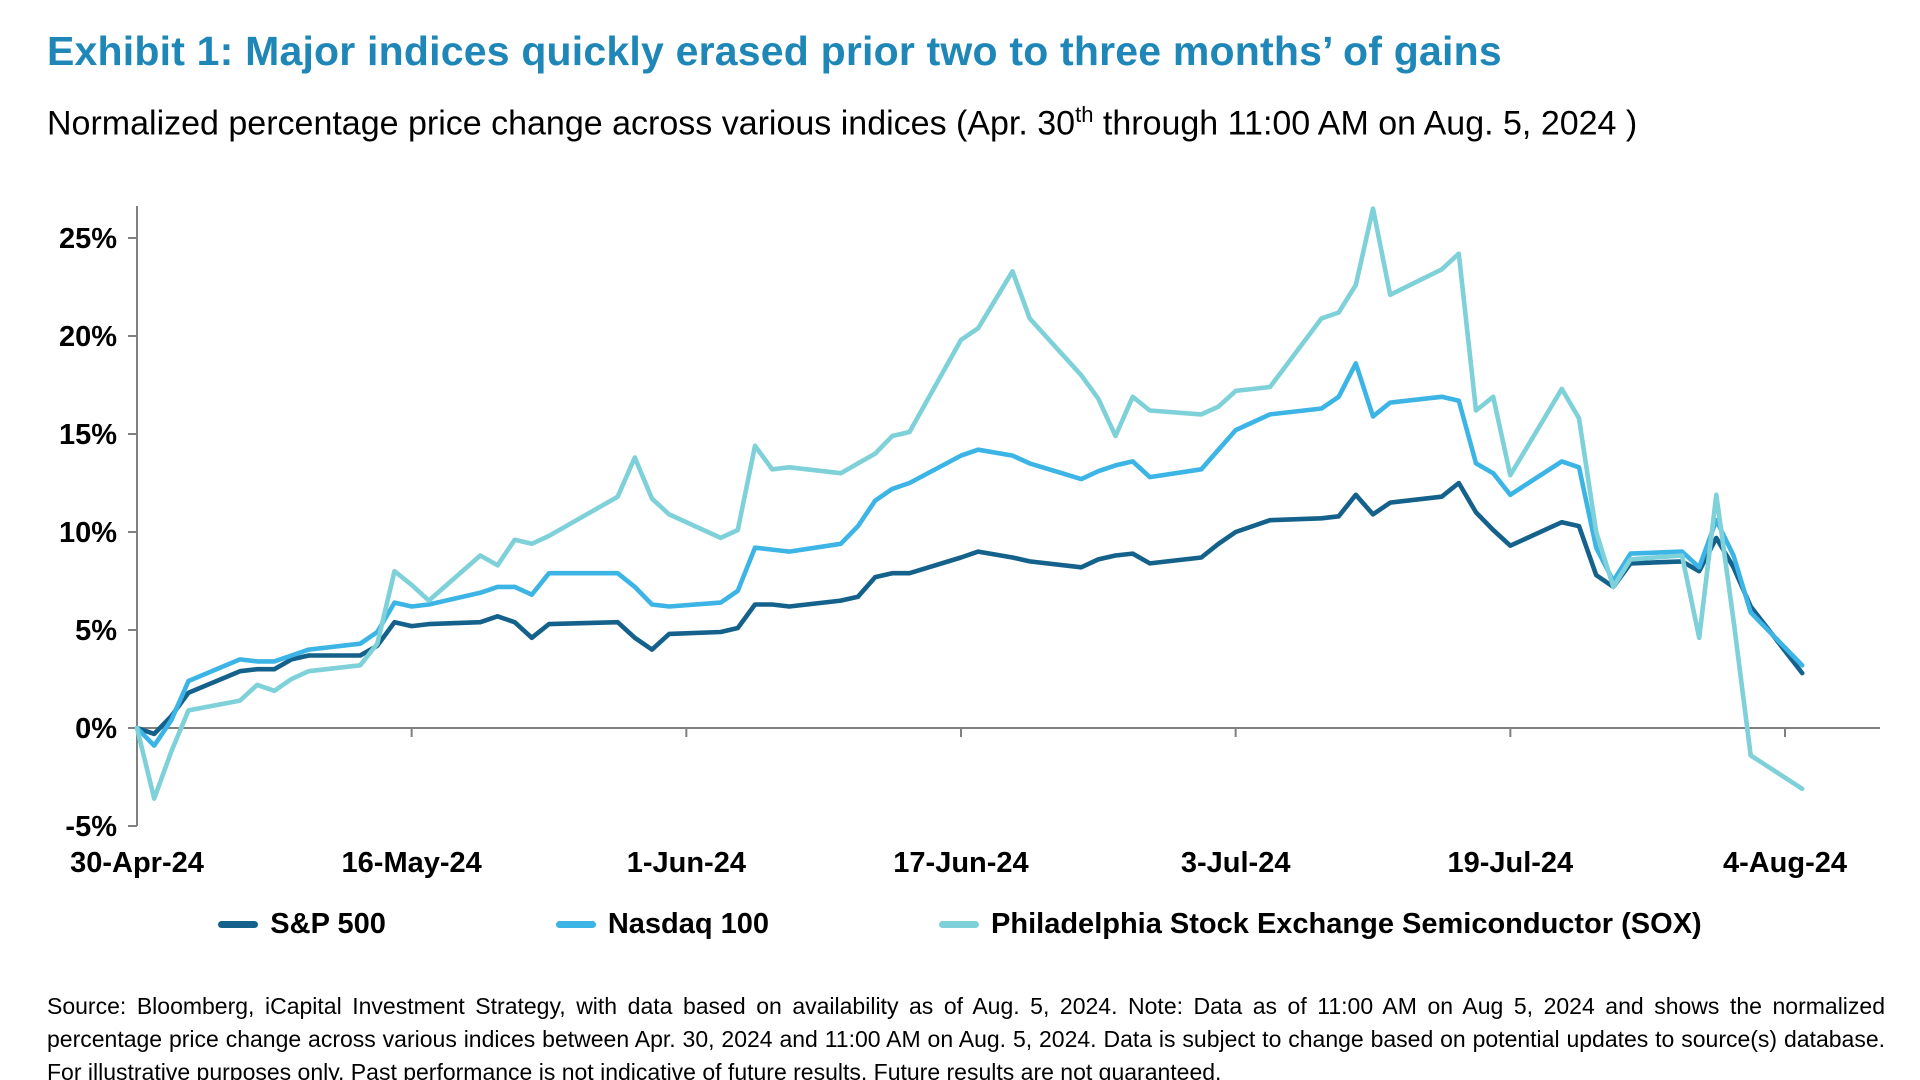 The image size is (1920, 1080). What do you see at coordinates (686, 863) in the screenshot?
I see `svg-text: 1-Jun-24` at bounding box center [686, 863].